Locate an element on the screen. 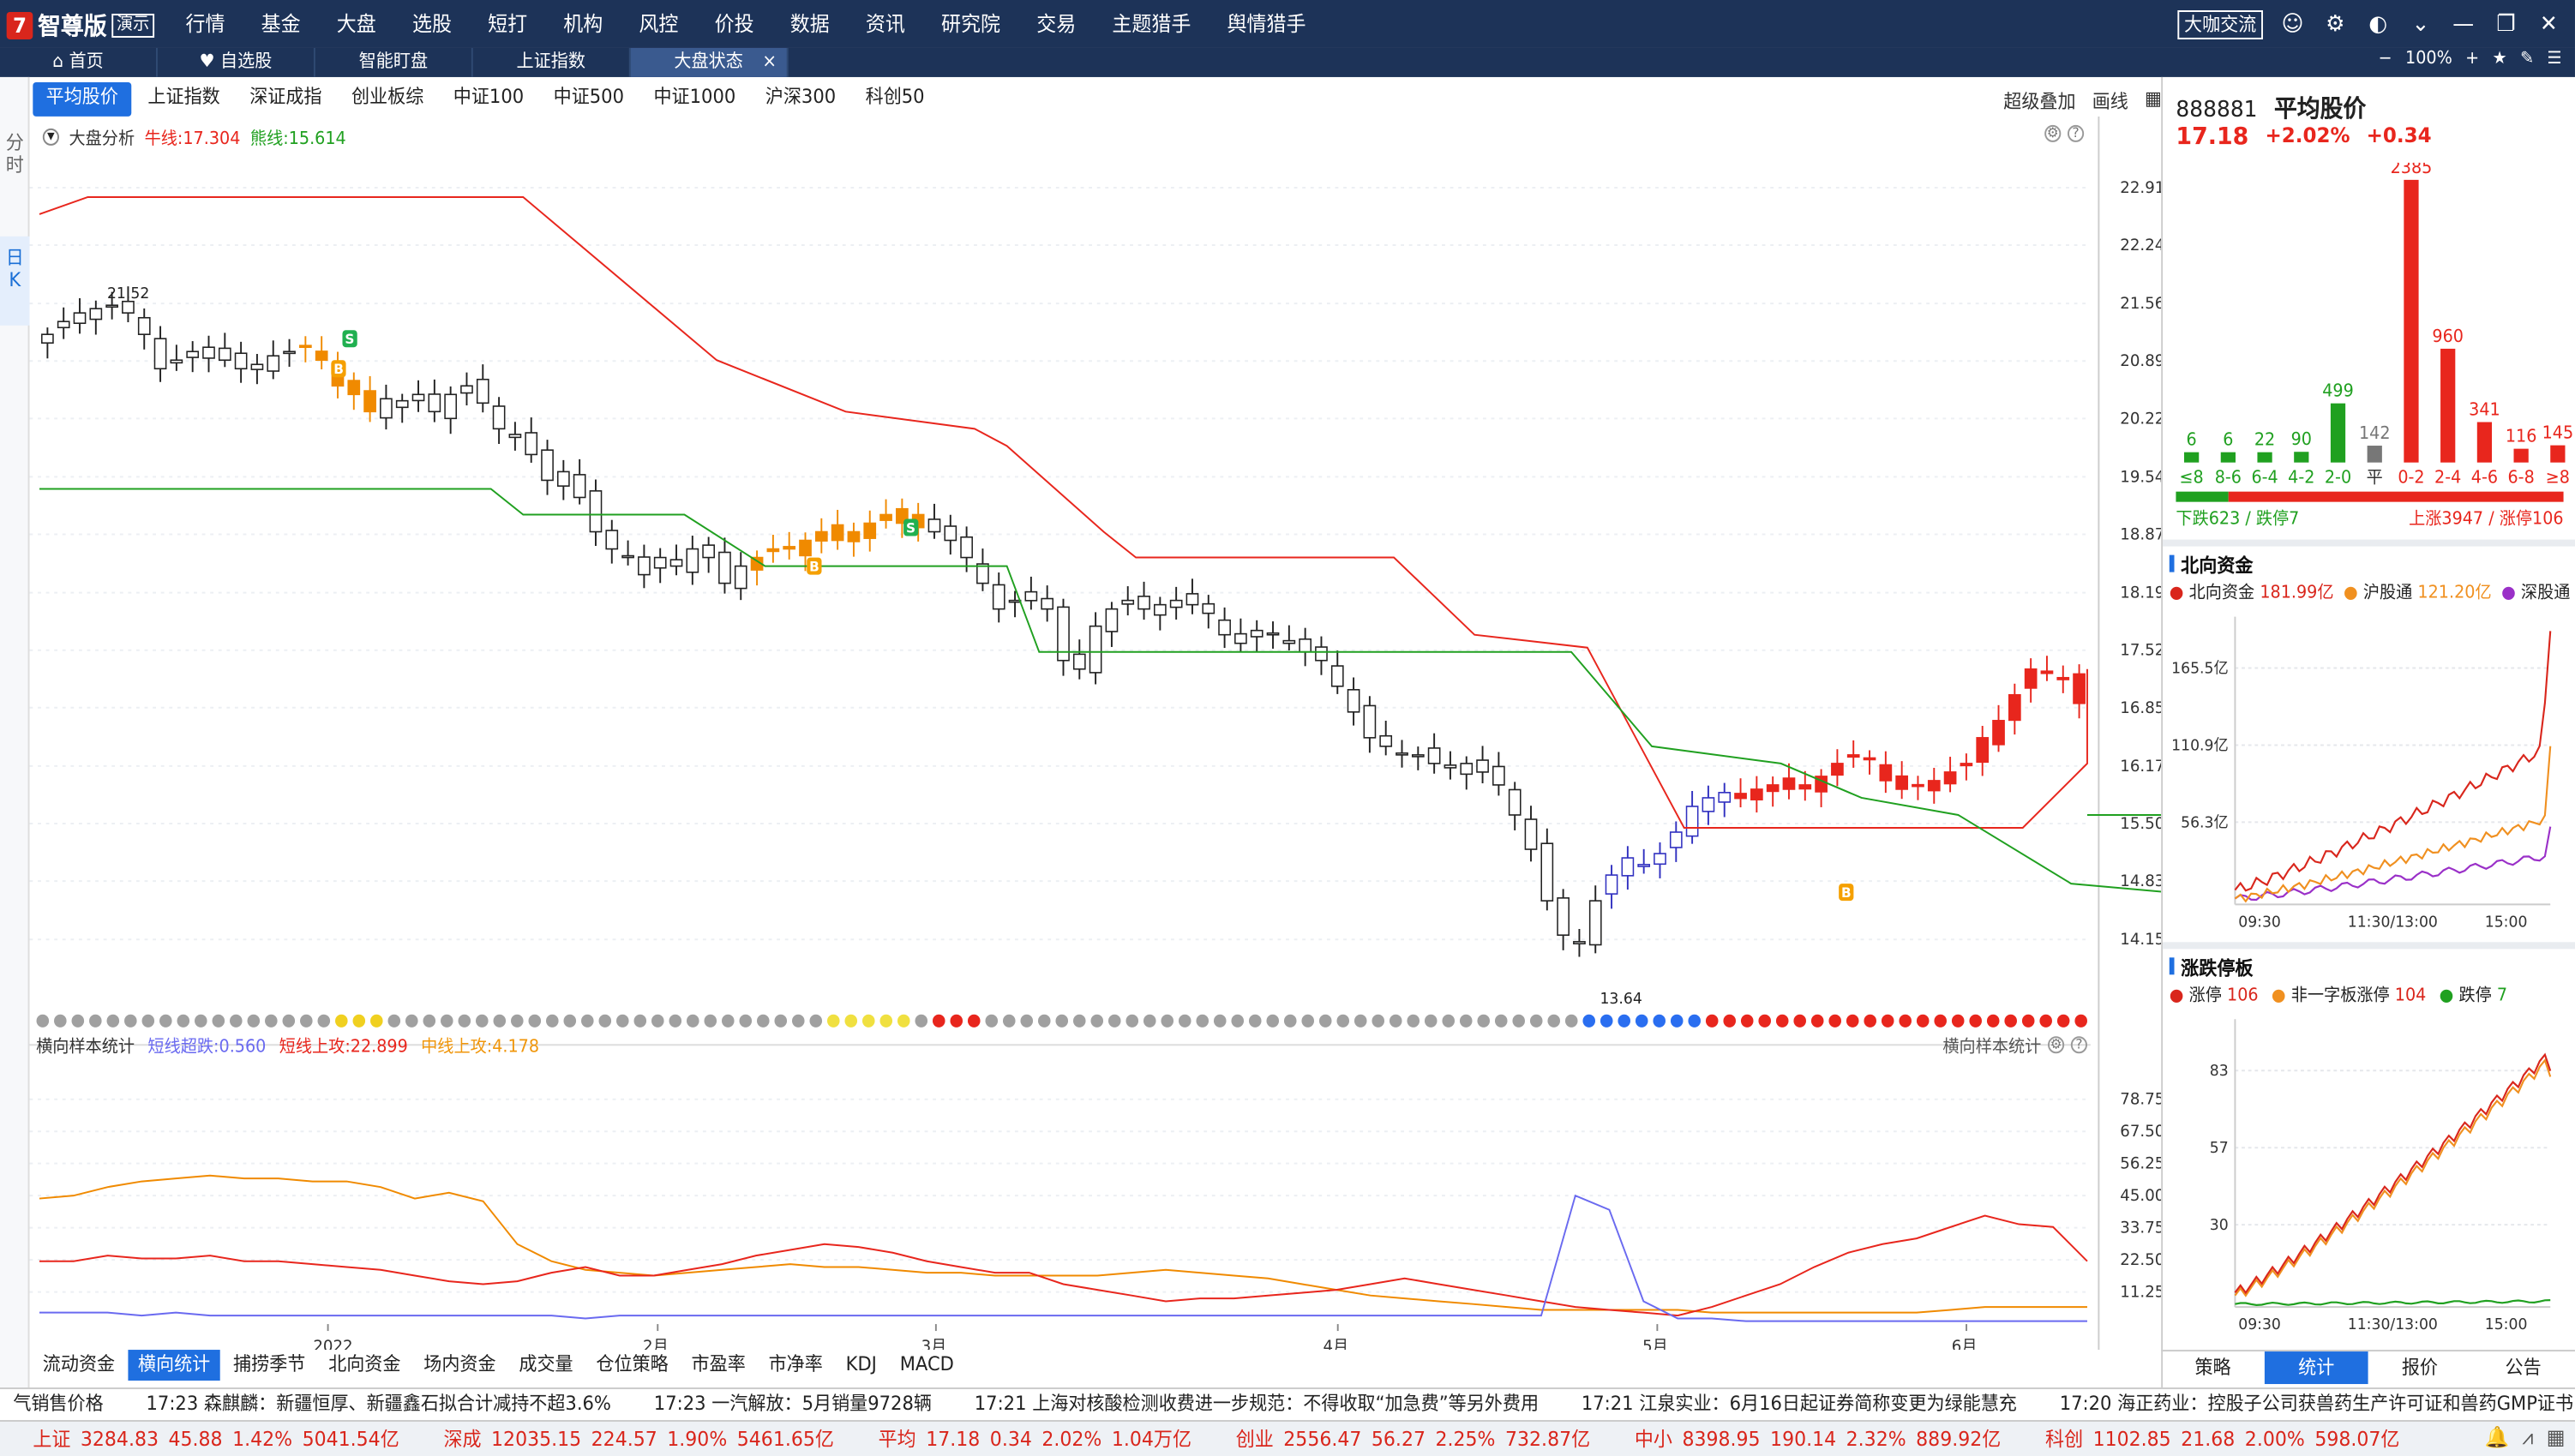 This screenshot has width=2575, height=1456. chart-icon: ⩘ is located at coordinates (2528, 1437).